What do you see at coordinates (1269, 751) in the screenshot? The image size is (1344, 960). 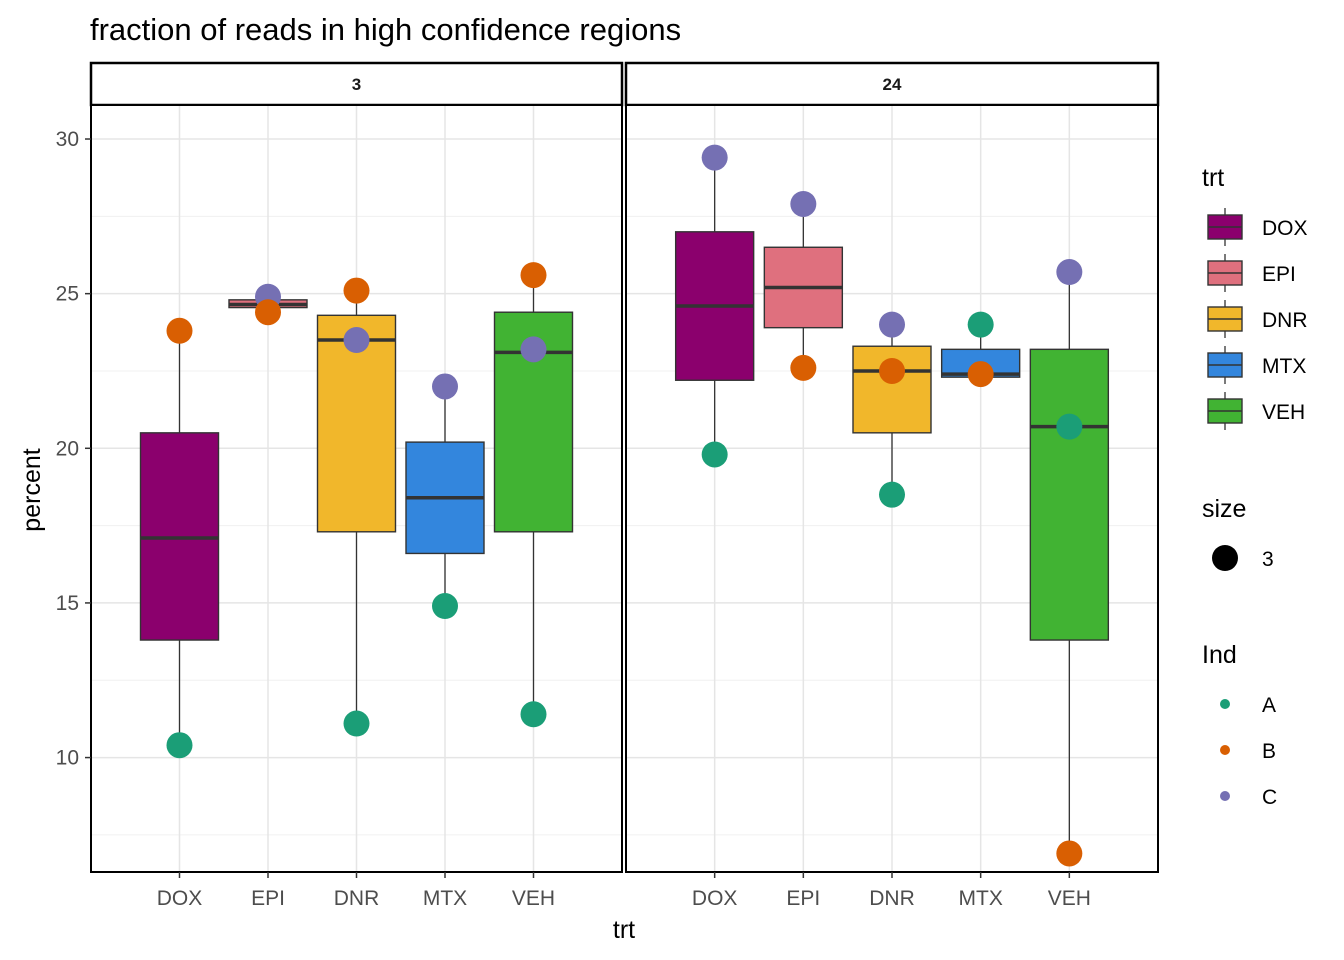 I see `legend-label: B` at bounding box center [1269, 751].